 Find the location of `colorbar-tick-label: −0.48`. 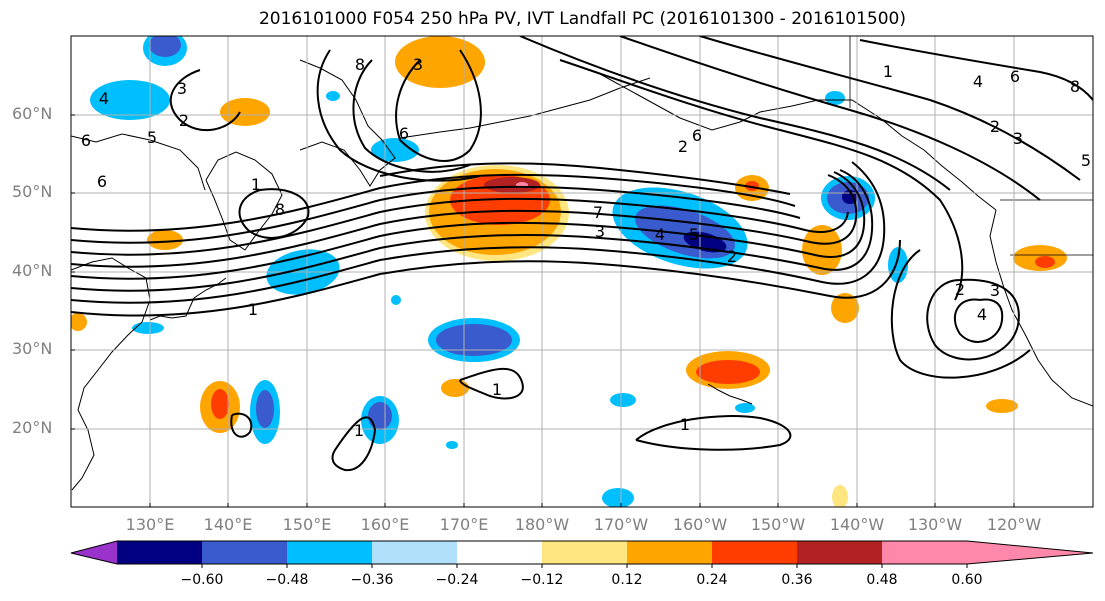

colorbar-tick-label: −0.48 is located at coordinates (287, 580).